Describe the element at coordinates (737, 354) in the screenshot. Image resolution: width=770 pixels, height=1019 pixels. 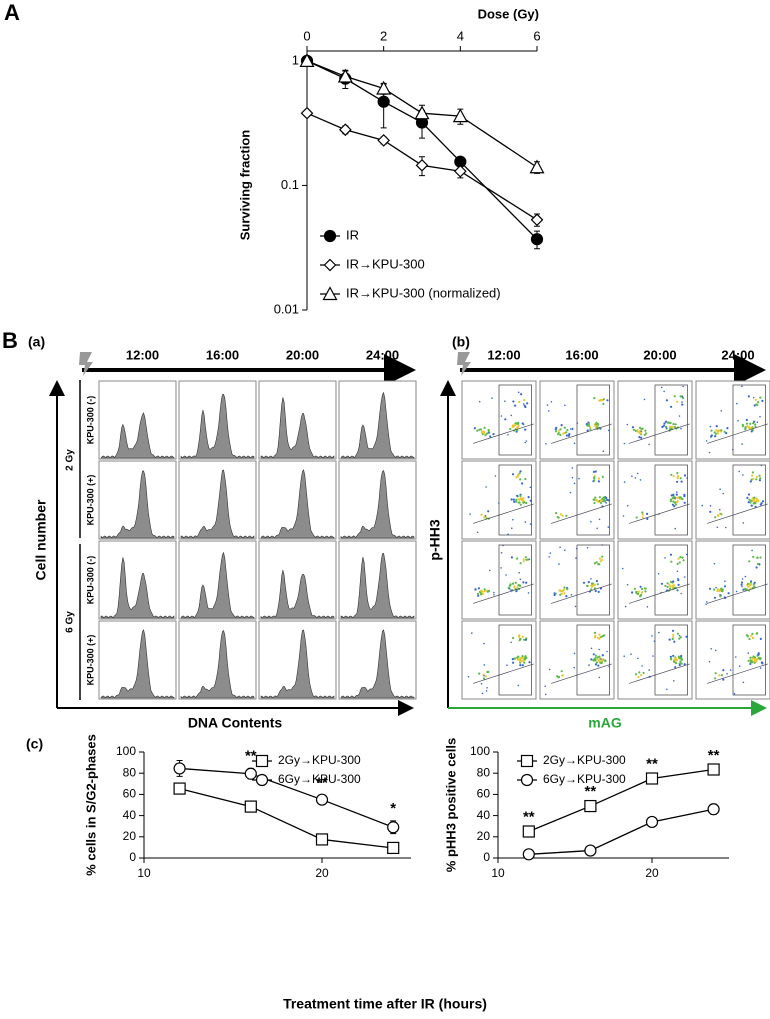
I see `time-label: 24:00` at that location.